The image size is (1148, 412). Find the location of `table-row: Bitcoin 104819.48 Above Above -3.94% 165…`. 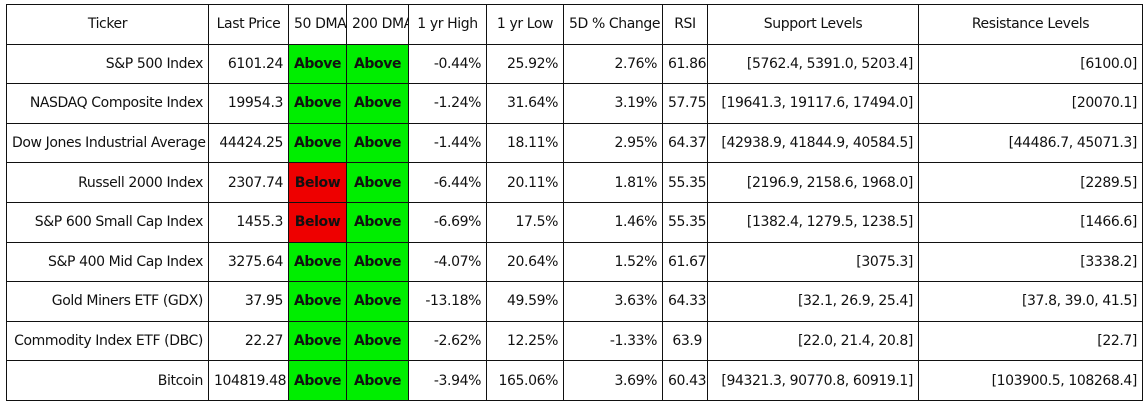

table-row: Bitcoin 104819.48 Above Above -3.94% 165… is located at coordinates (574, 380).